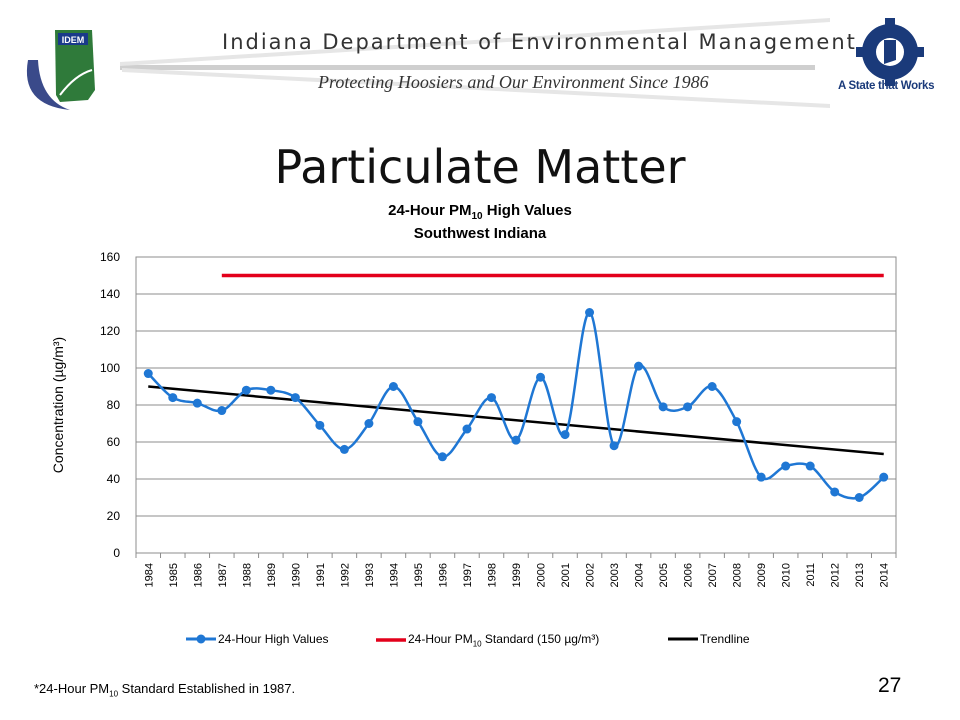 This screenshot has width=960, height=720. What do you see at coordinates (480, 212) in the screenshot?
I see `chart-title: 24-Hour PM10 High Values` at bounding box center [480, 212].